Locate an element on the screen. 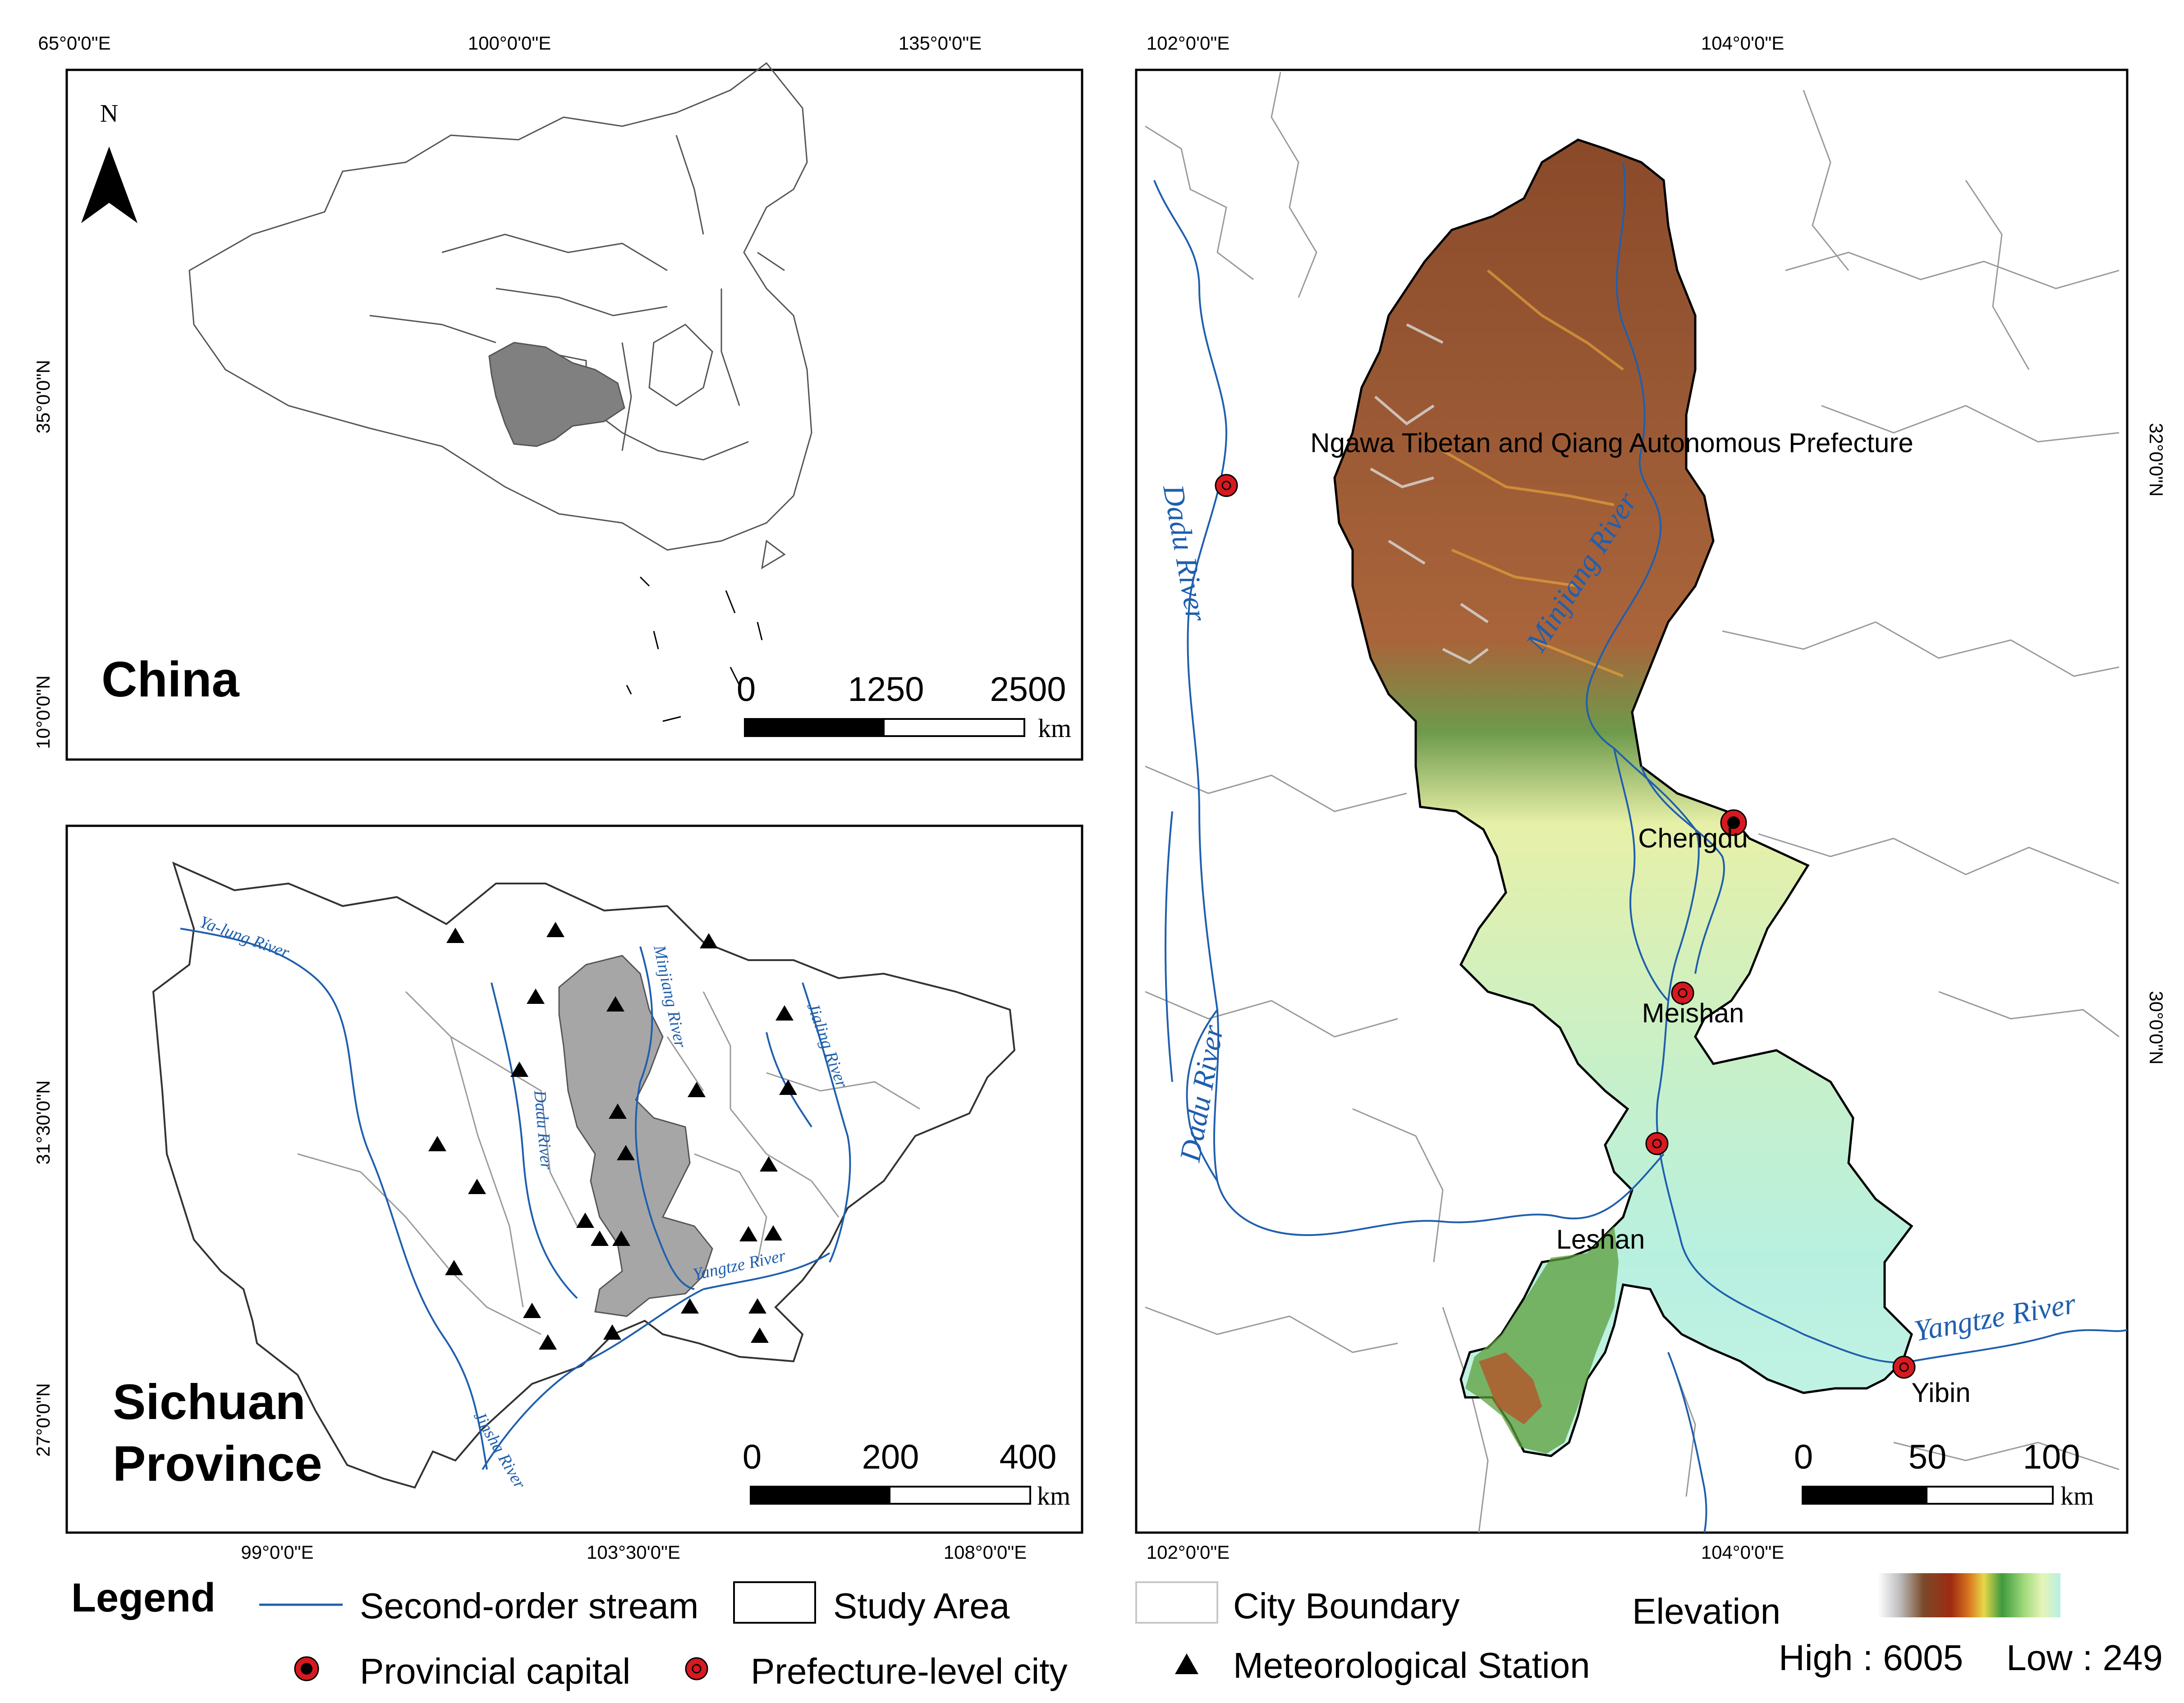  china-lat-label-1: 10°0'0"N is located at coordinates (43, 712).